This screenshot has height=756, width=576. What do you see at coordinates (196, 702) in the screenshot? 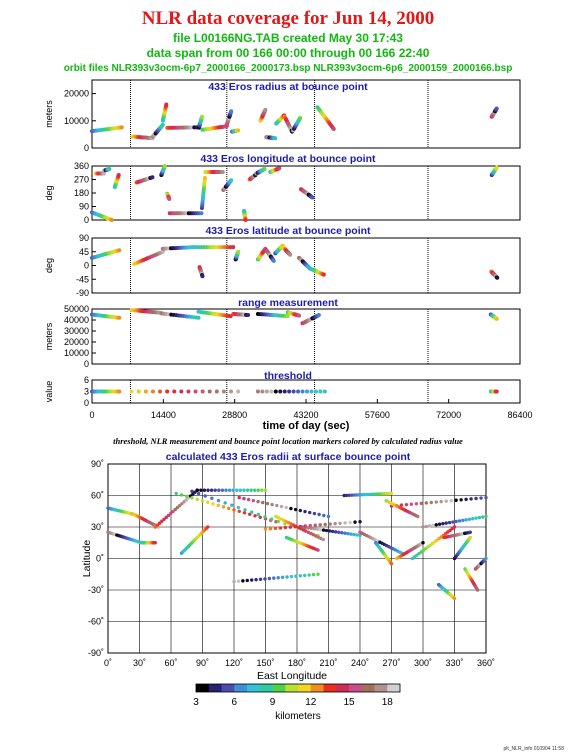
I see `colorbar-tick-label: 3` at bounding box center [196, 702].